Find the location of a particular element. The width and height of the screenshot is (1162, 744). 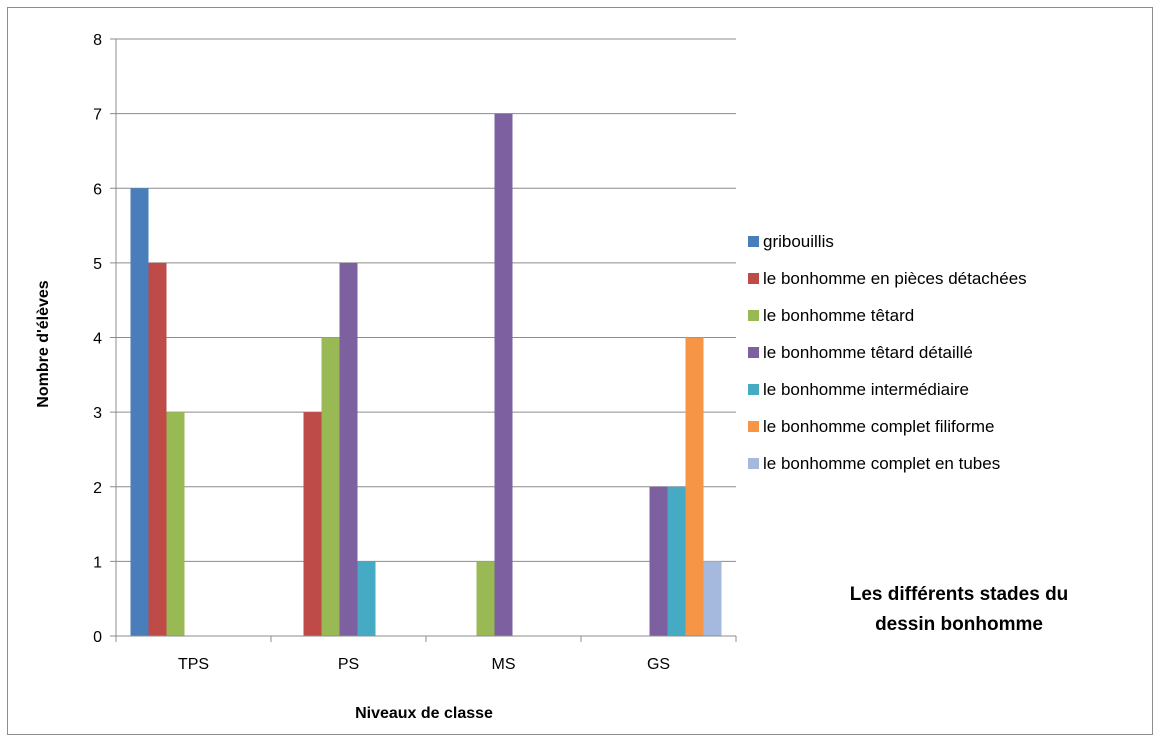

y-tick-label: 6 is located at coordinates (97, 189).